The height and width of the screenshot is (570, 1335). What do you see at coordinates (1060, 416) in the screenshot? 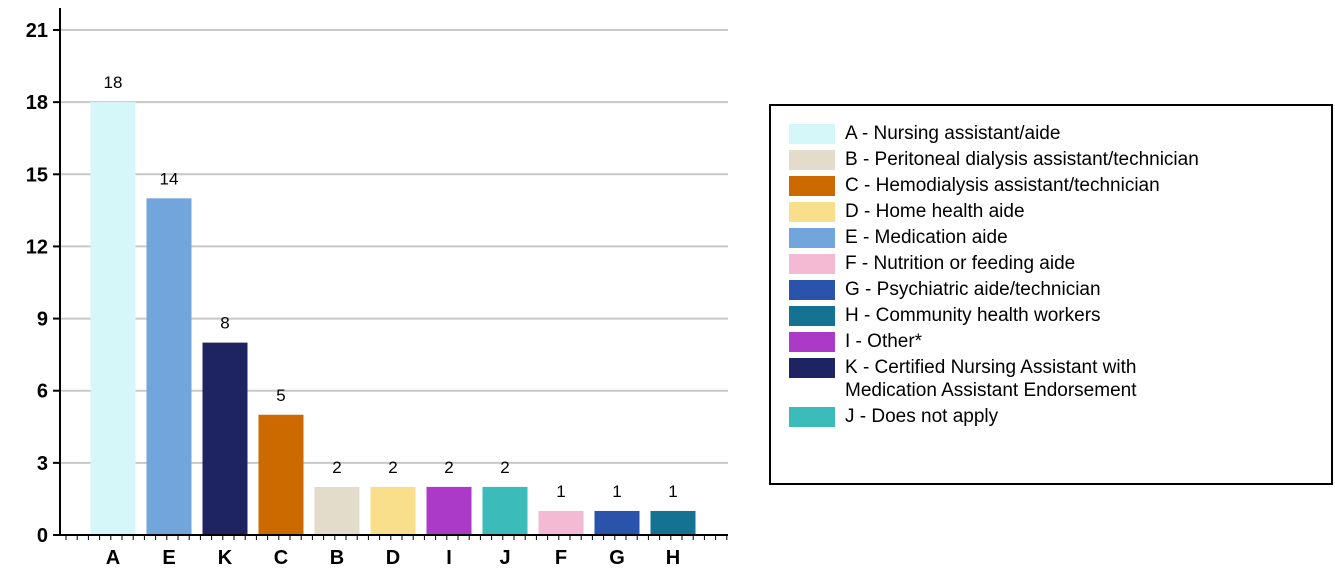
I see `legend-item: J - Does not apply` at bounding box center [1060, 416].